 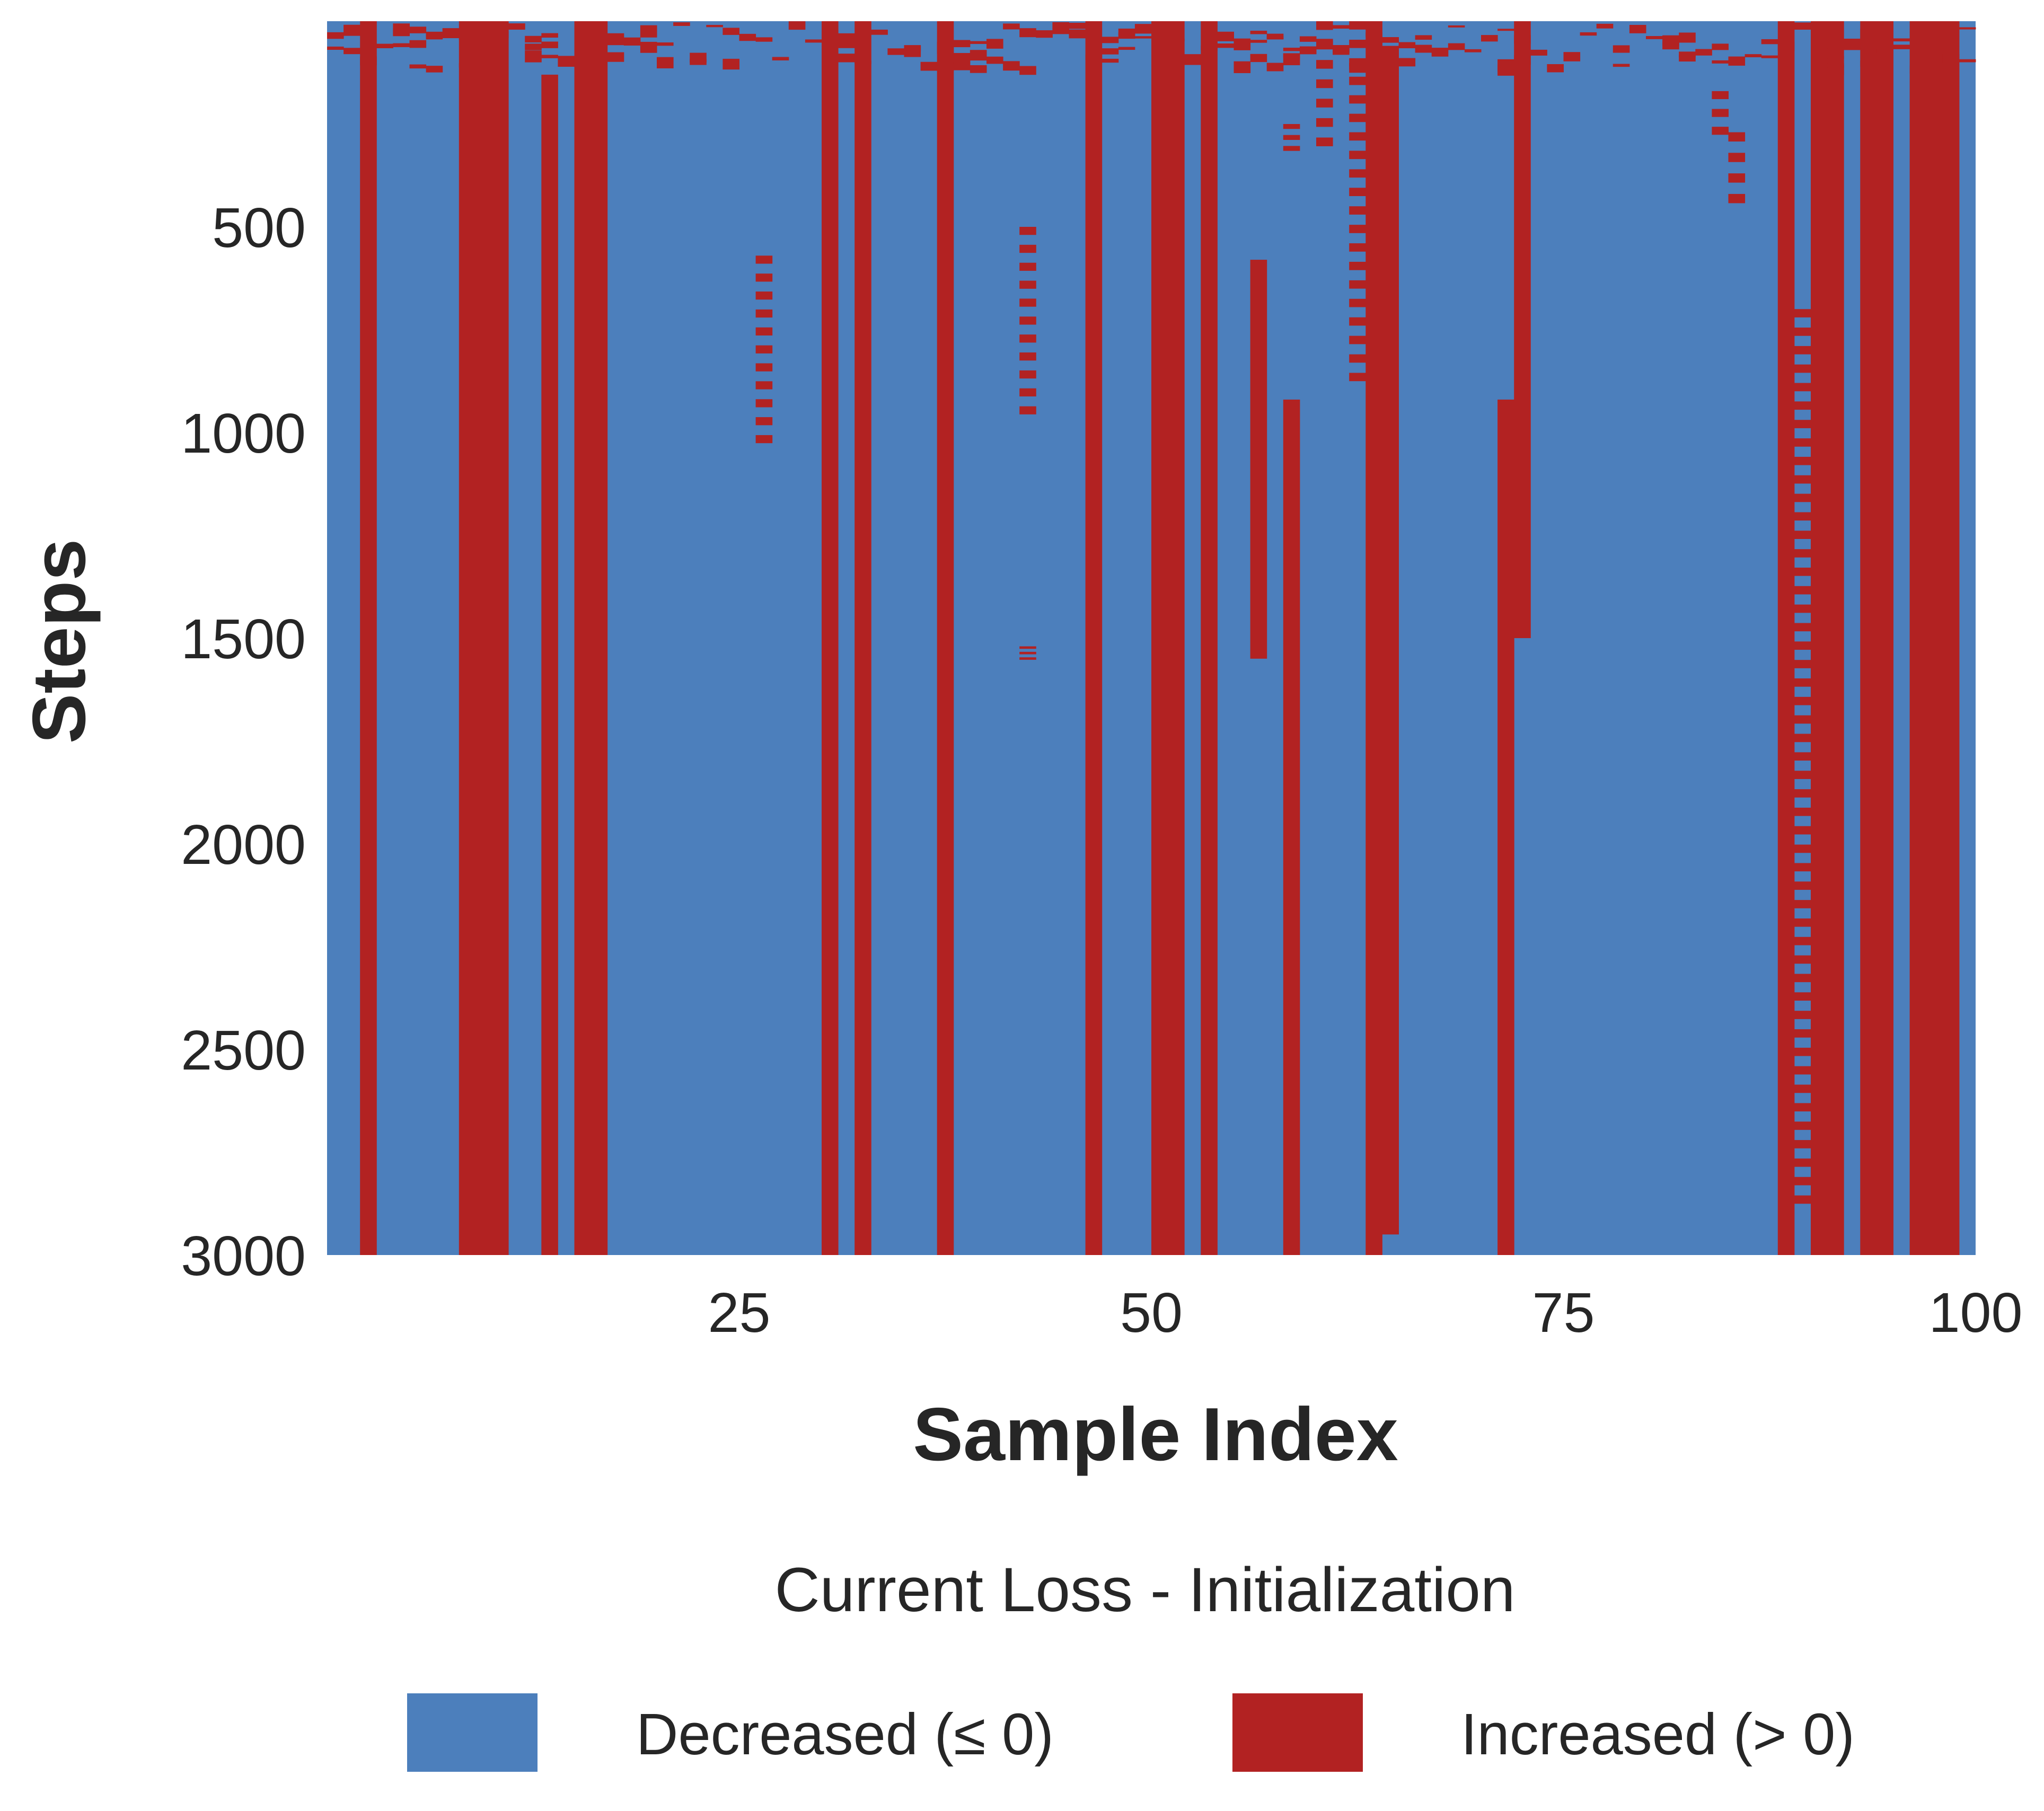 What do you see at coordinates (472, 1732) in the screenshot?
I see `legend-swatch-decreased` at bounding box center [472, 1732].